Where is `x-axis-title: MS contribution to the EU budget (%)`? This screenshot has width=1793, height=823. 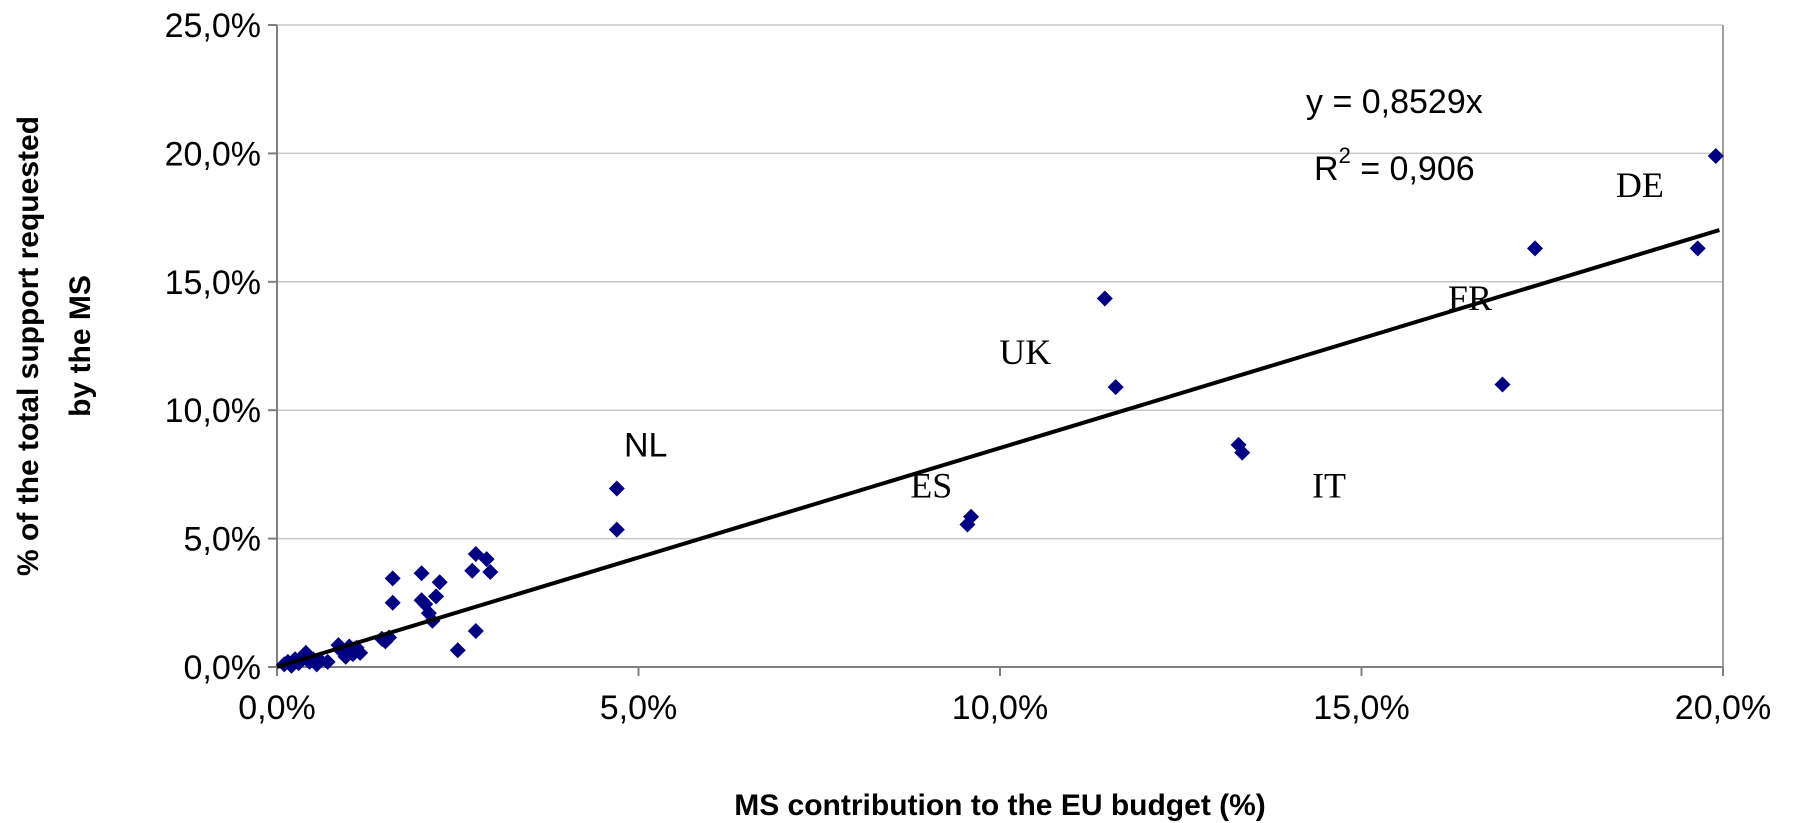 x-axis-title: MS contribution to the EU budget (%) is located at coordinates (1000, 805).